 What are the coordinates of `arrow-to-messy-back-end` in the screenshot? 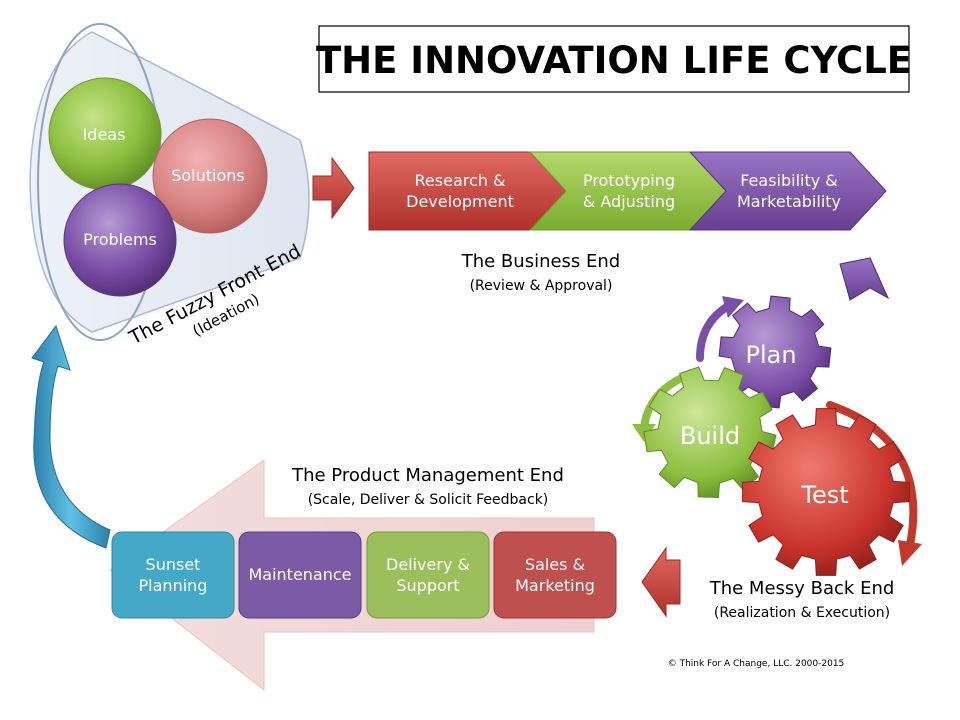 It's located at (864, 279).